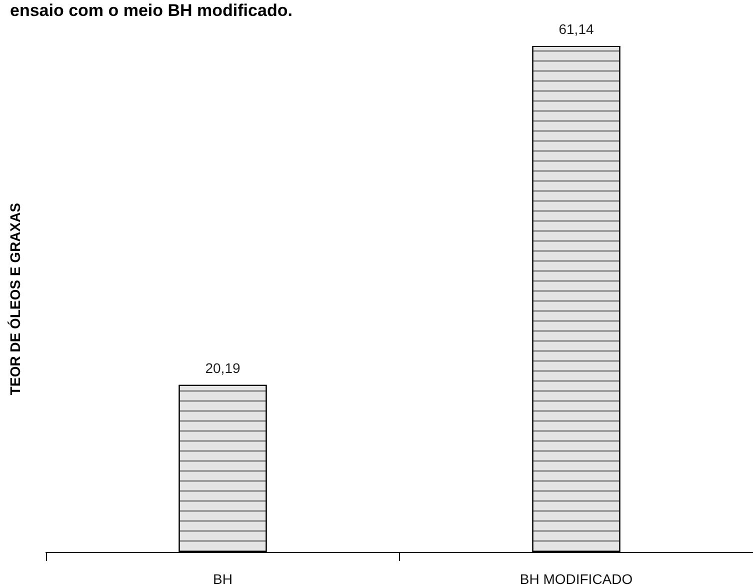 This screenshot has height=586, width=753. What do you see at coordinates (576, 29) in the screenshot?
I see `data-label: 61,14` at bounding box center [576, 29].